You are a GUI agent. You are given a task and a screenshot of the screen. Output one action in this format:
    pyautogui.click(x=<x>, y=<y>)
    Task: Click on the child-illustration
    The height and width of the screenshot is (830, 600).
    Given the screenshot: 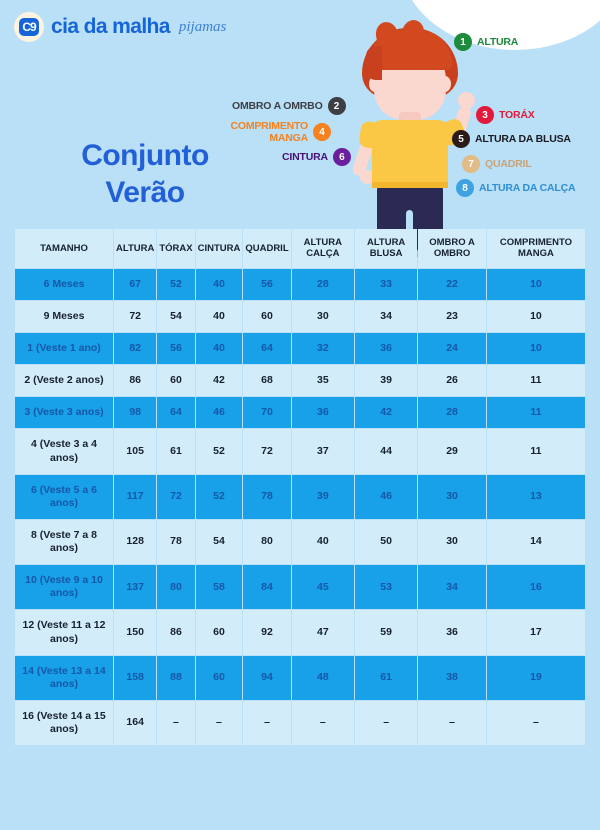 What is the action you would take?
    pyautogui.click(x=410, y=138)
    